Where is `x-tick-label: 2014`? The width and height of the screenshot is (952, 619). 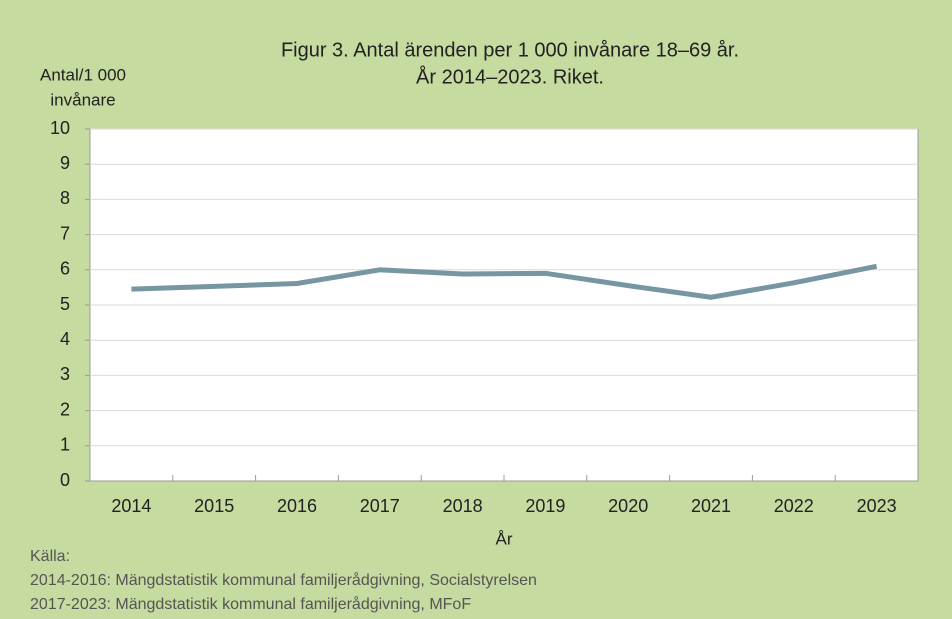 x-tick-label: 2014 is located at coordinates (131, 506).